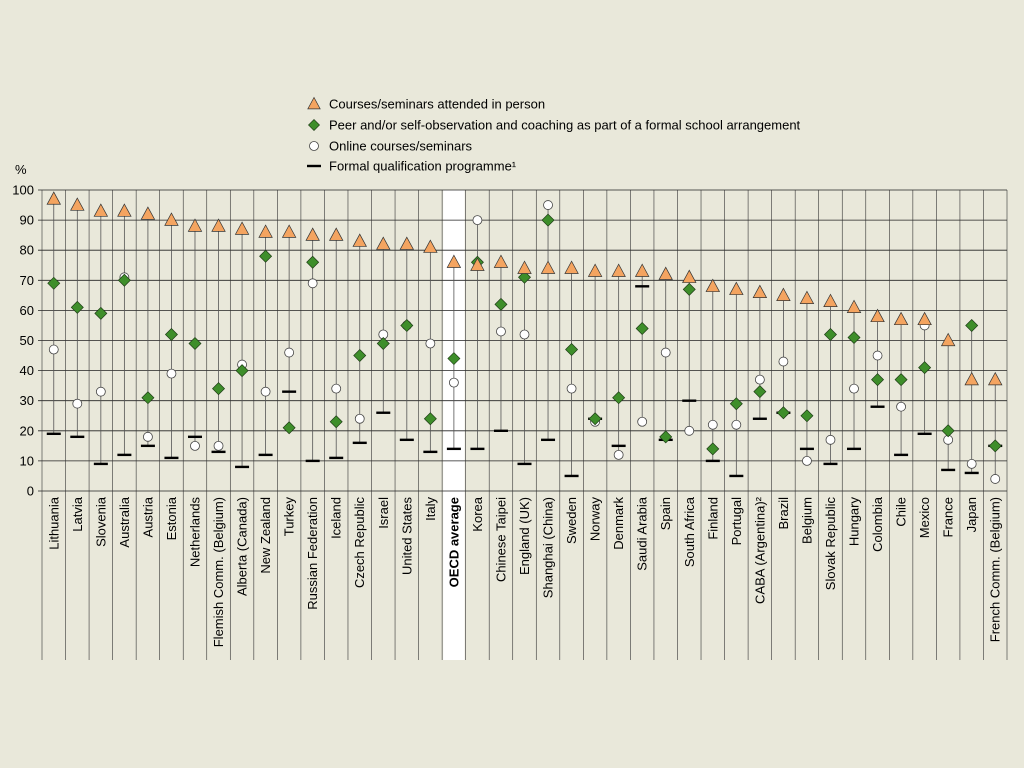 This screenshot has width=1024, height=768. I want to click on x-tick-label: Latvia, so click(77, 513).